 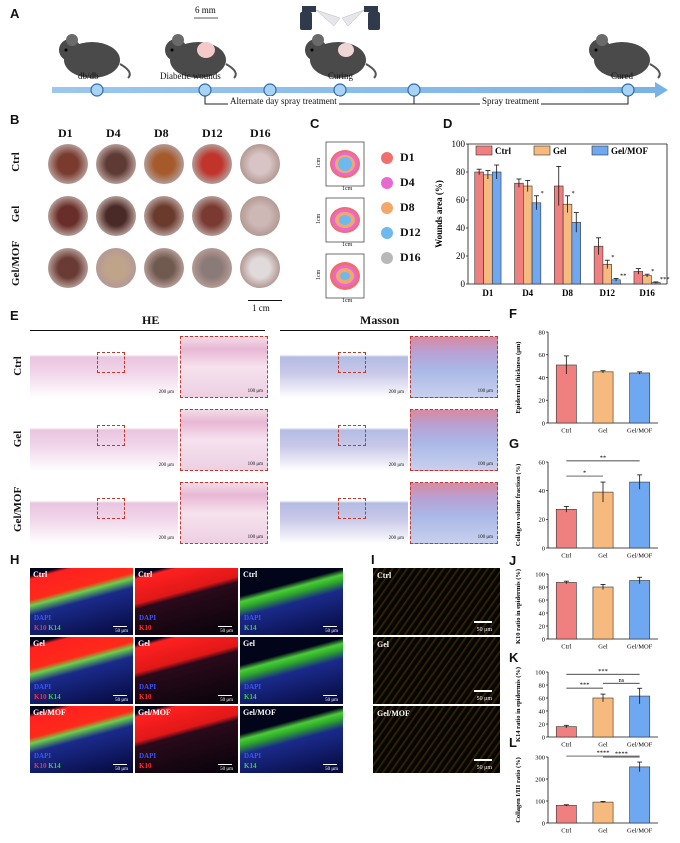 I want to click on trace-legend-swatch, so click(x=387, y=233).